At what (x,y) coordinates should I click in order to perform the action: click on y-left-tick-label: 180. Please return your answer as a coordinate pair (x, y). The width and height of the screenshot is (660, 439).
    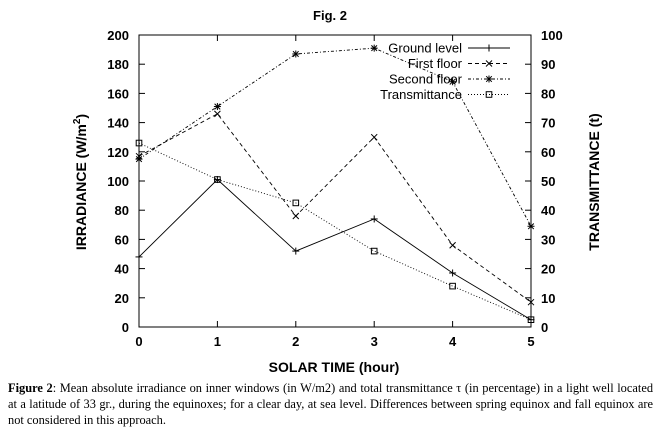
    Looking at the image, I should click on (118, 64).